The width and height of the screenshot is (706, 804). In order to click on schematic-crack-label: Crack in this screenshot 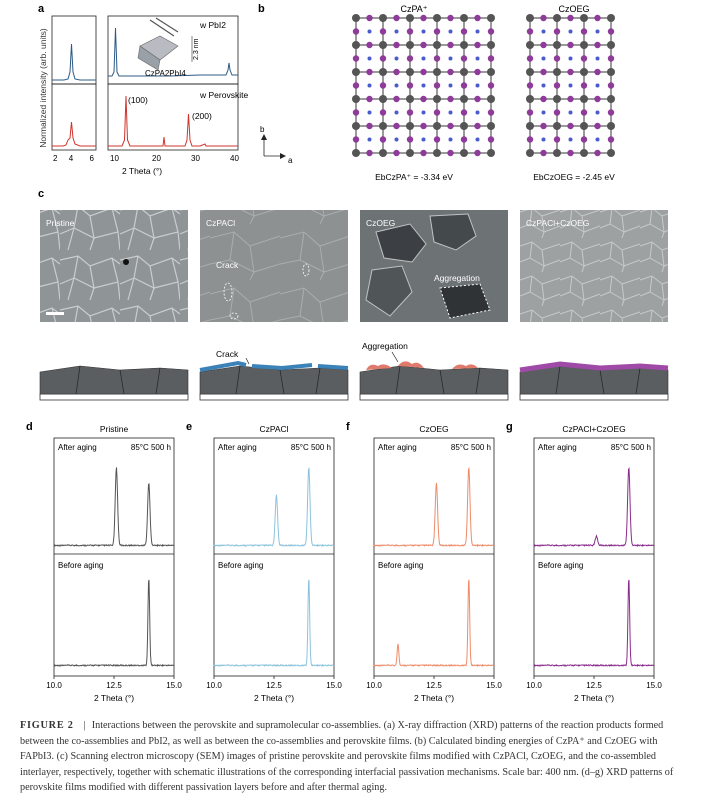, I will do `click(227, 354)`.